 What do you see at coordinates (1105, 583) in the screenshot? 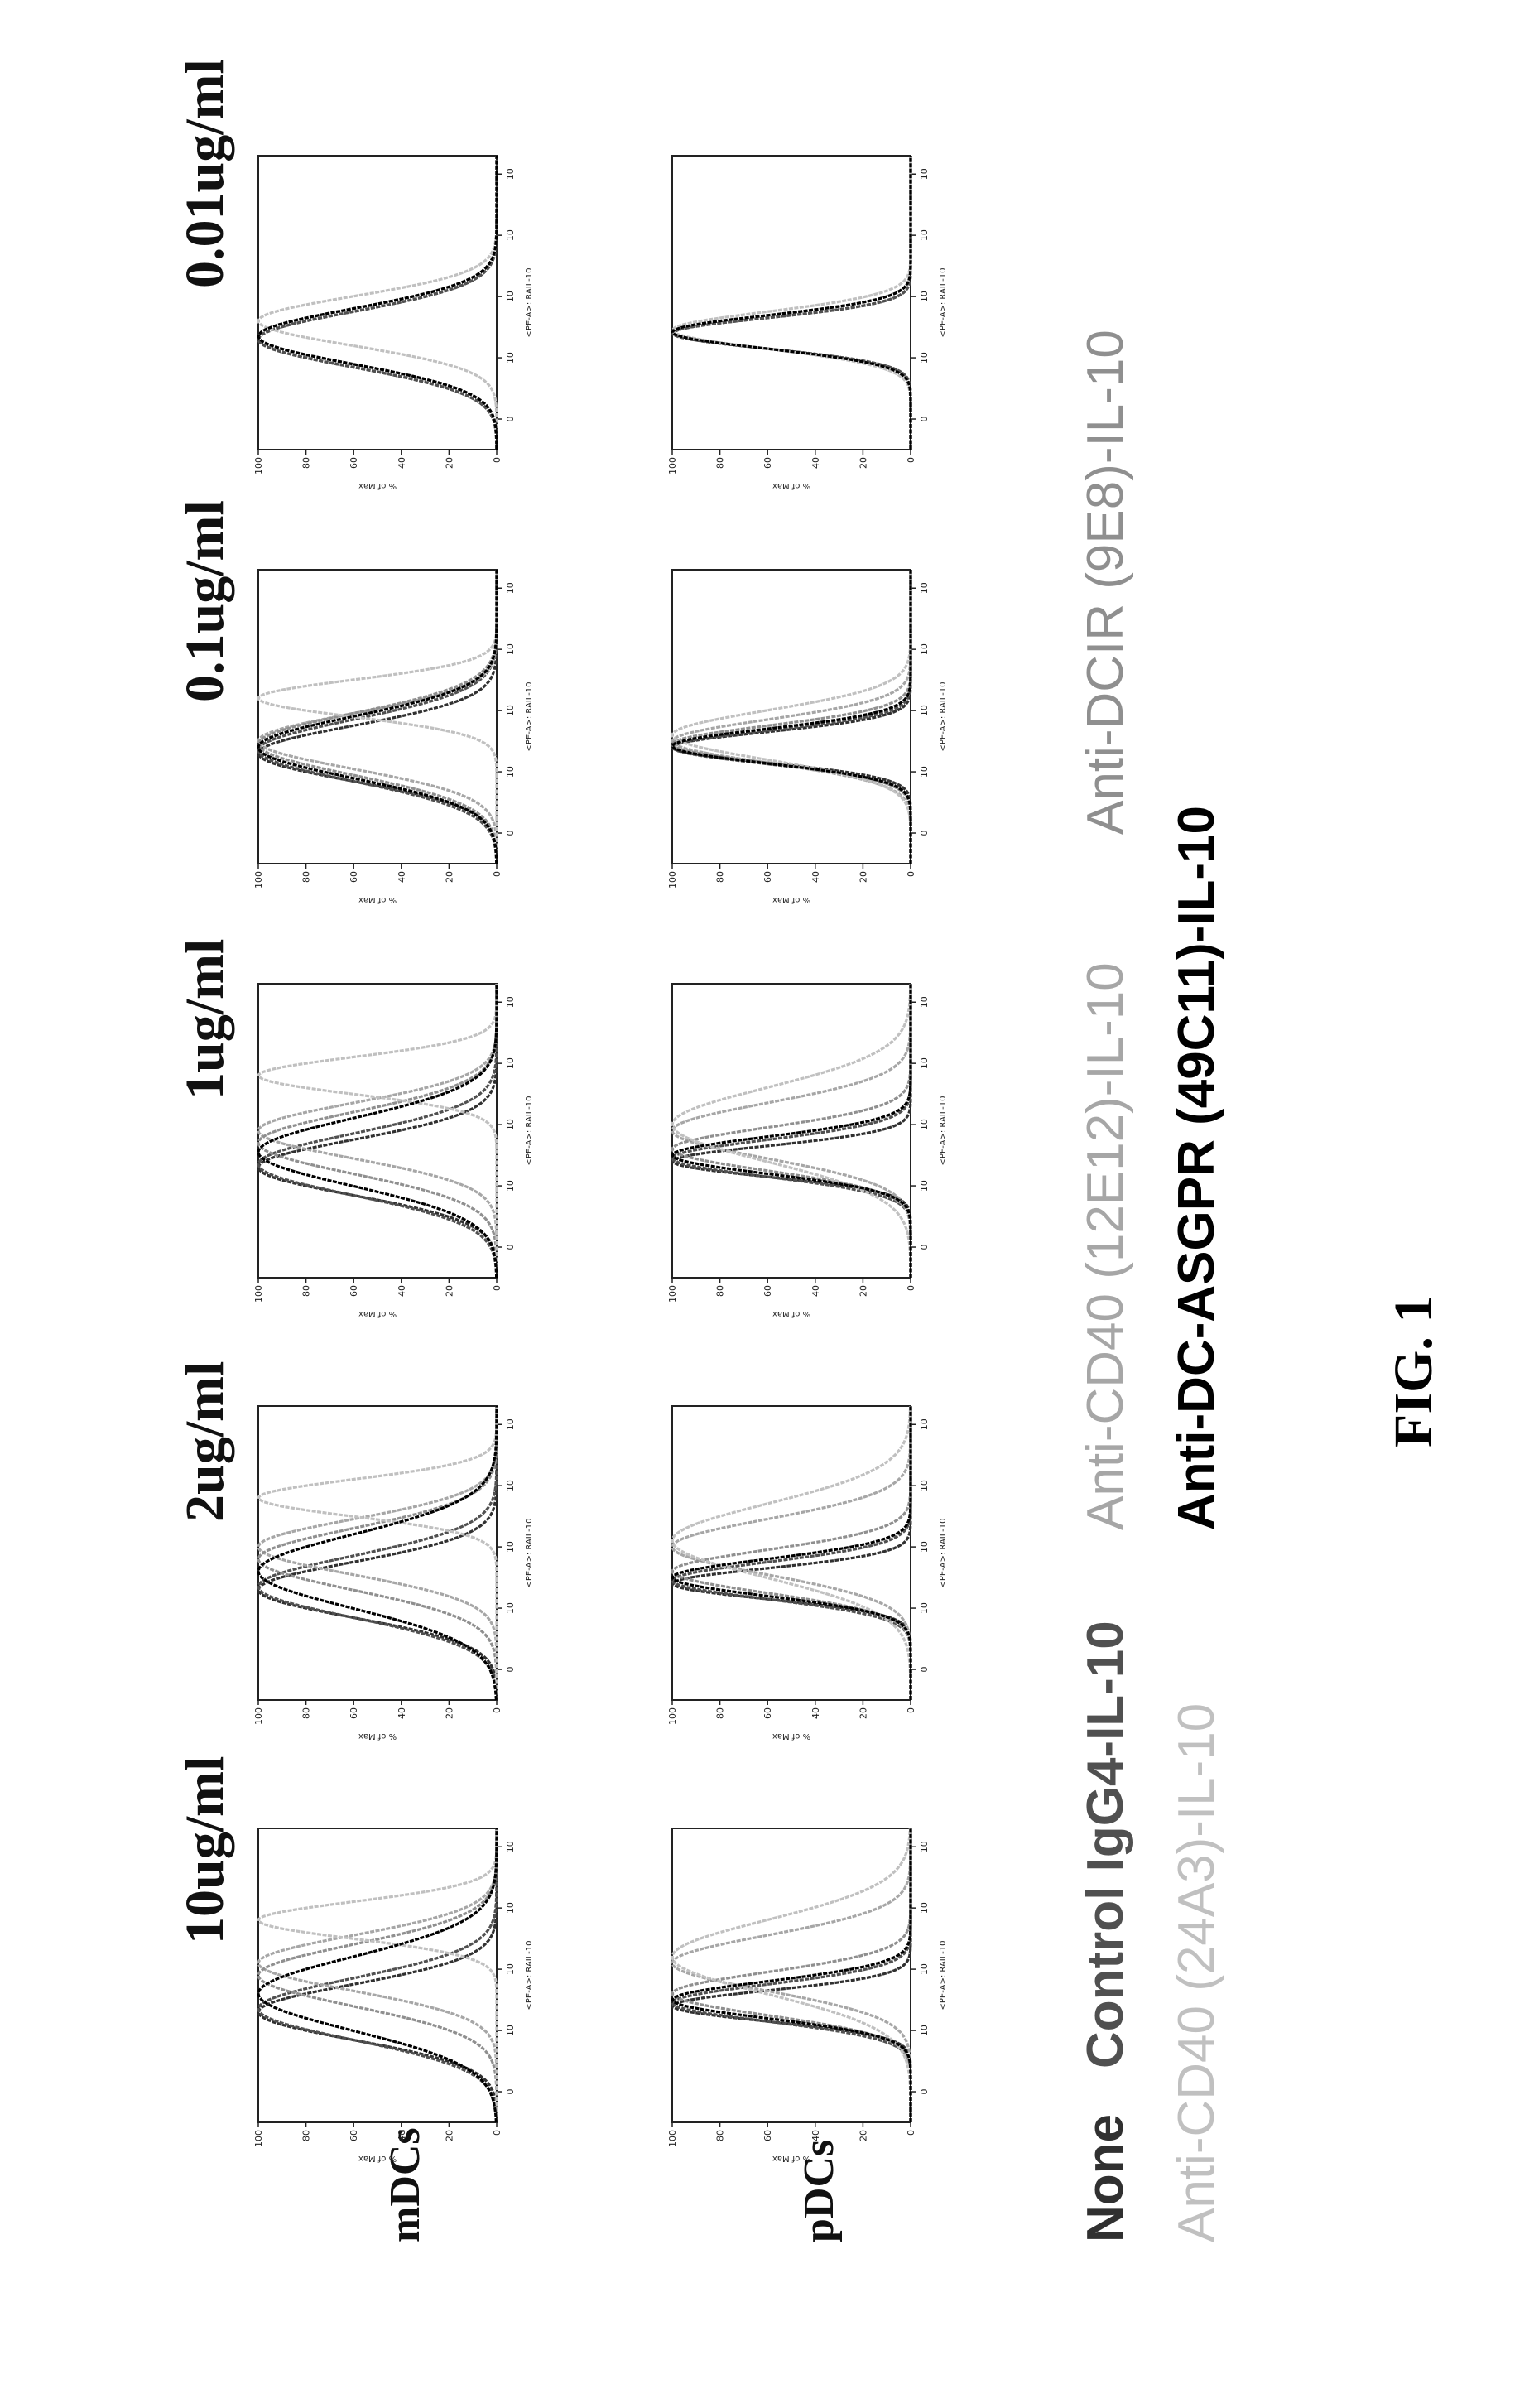
I see `legend-anti-dcir: Anti-DCIR (9E8)-IL-10` at bounding box center [1105, 583].